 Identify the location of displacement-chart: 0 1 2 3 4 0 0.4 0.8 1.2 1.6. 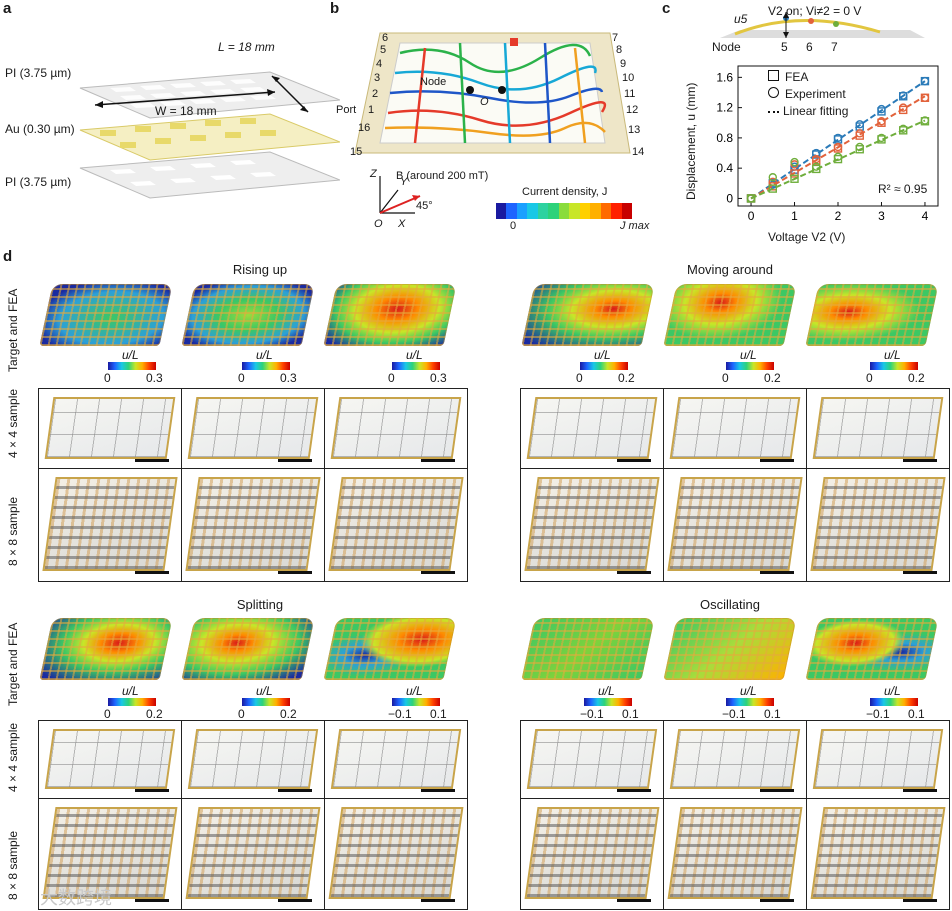
(827, 144).